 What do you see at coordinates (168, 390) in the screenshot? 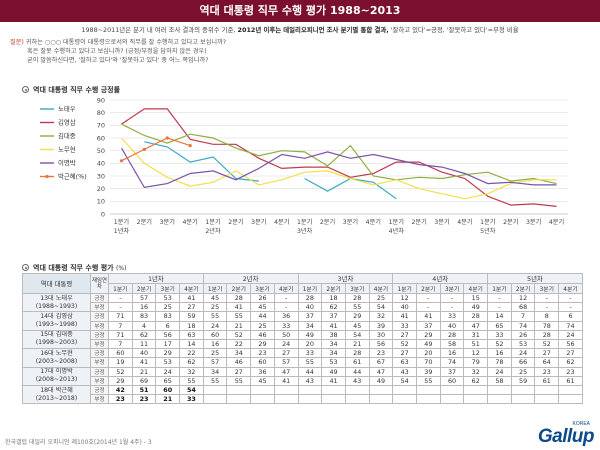
I see `positive-value: 60` at bounding box center [168, 390].